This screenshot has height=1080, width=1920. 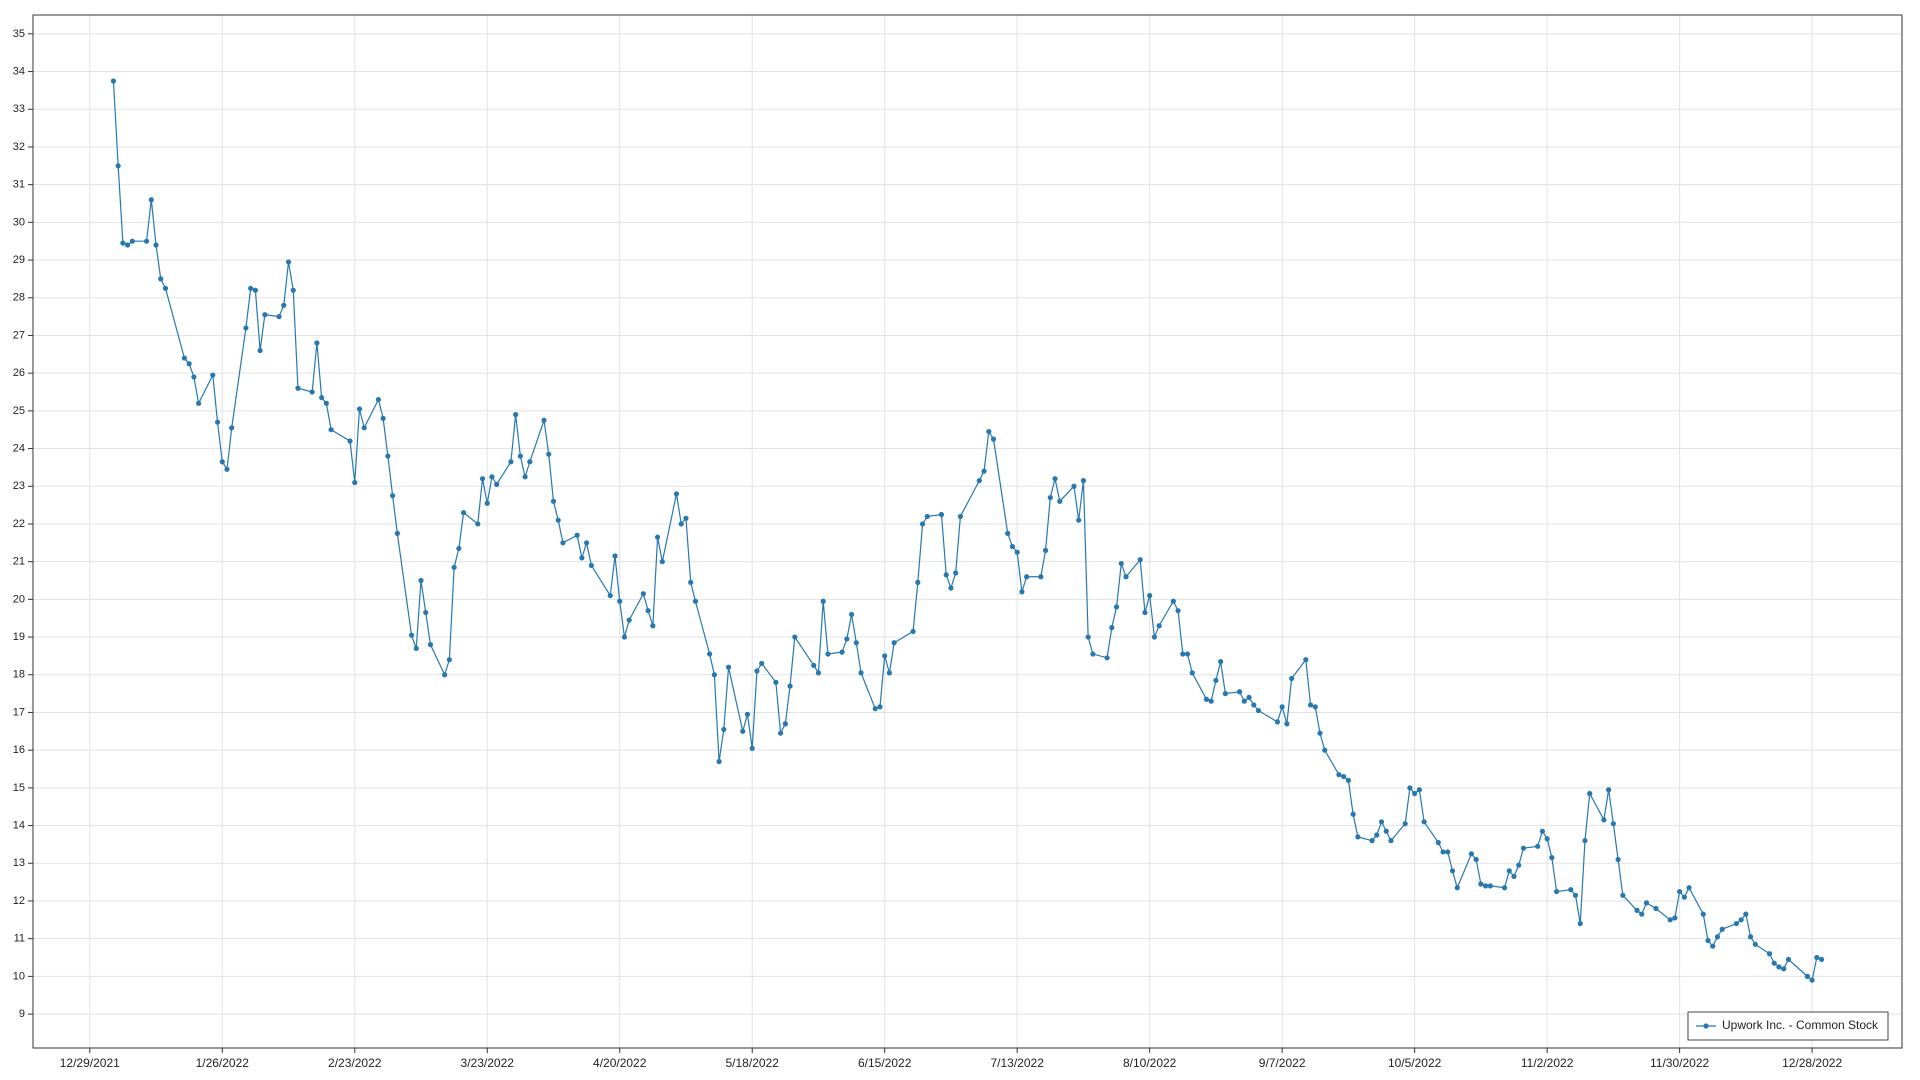 What do you see at coordinates (19, 34) in the screenshot?
I see `y-tick-label: 35` at bounding box center [19, 34].